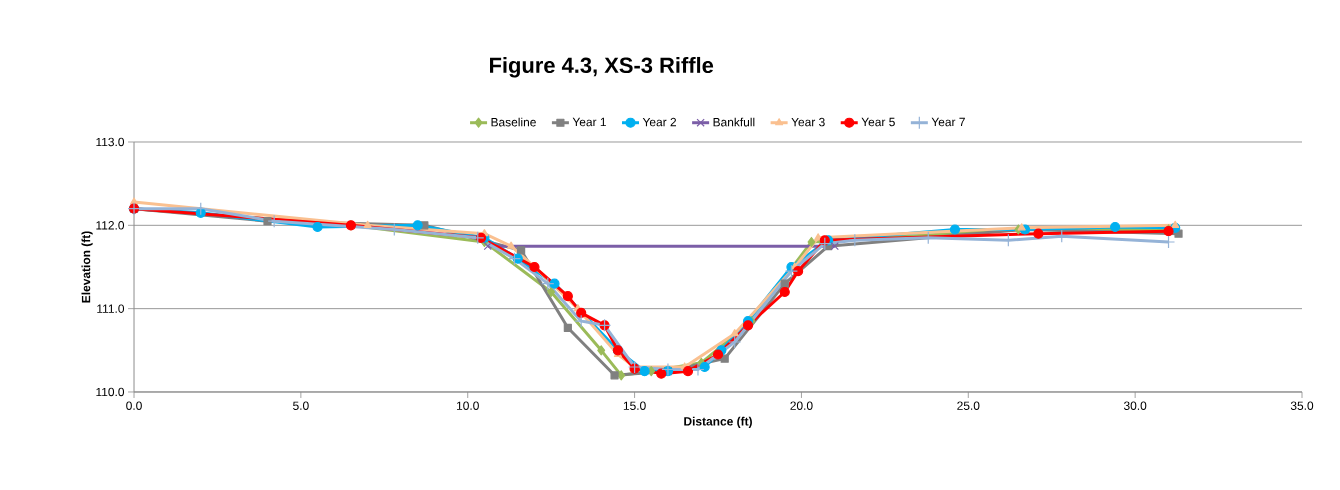  Describe the element at coordinates (659, 122) in the screenshot. I see `legend-label: Year 2` at that location.